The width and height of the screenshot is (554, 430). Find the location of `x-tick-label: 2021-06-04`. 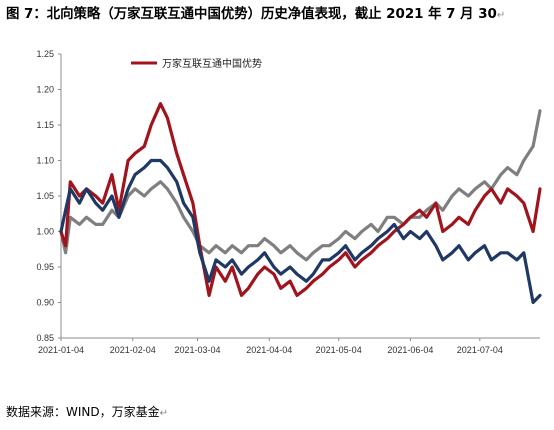

x-tick-label: 2021-06-04 is located at coordinates (410, 350).